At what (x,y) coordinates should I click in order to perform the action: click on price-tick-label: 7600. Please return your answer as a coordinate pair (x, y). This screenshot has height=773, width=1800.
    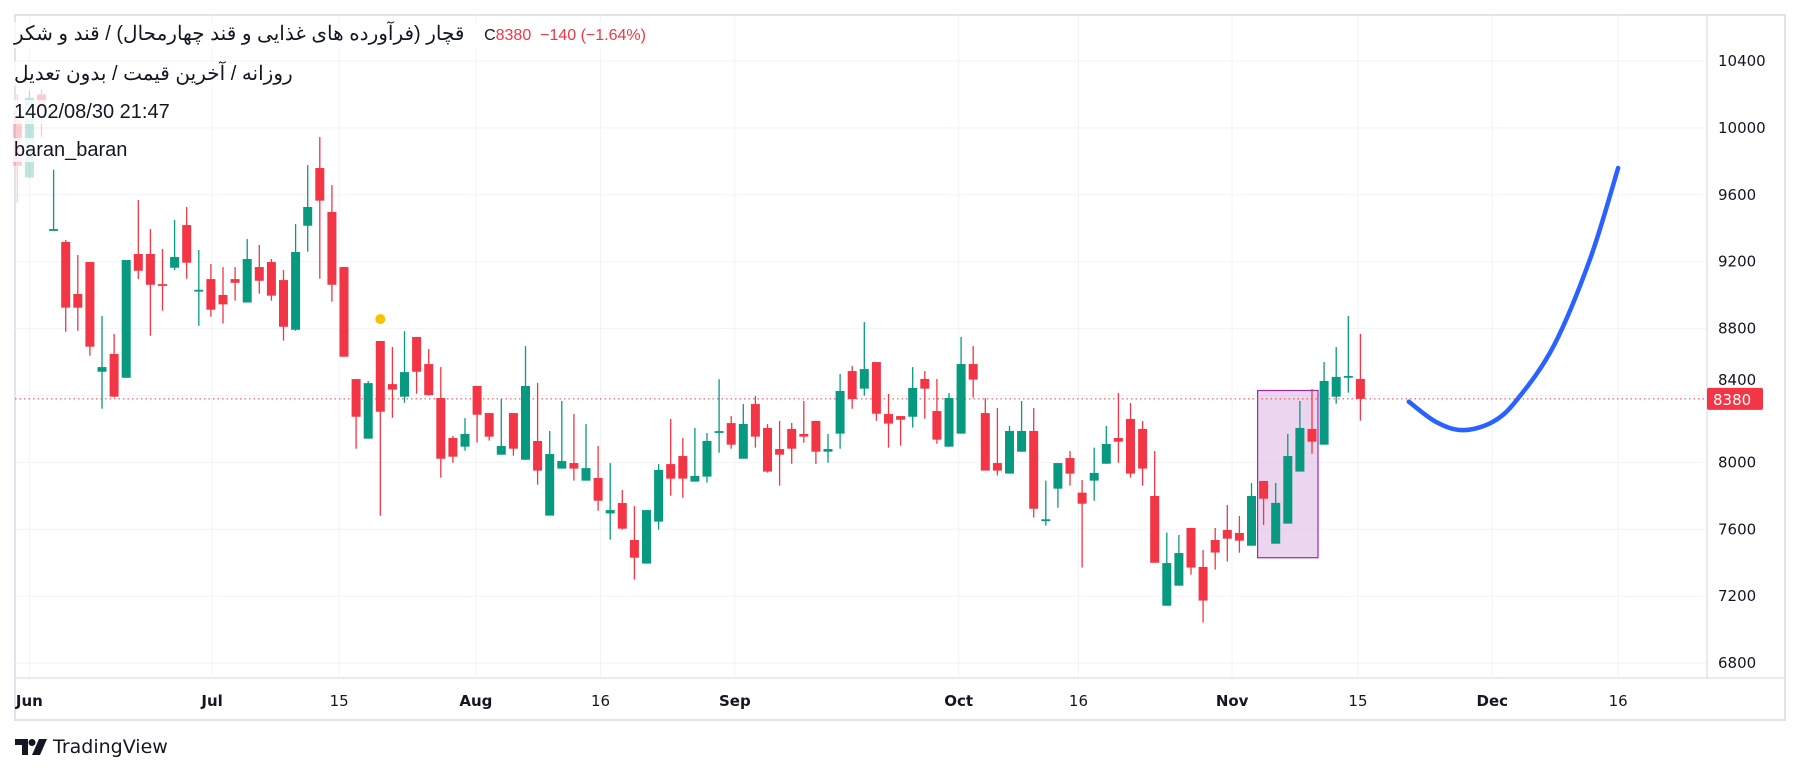
    Looking at the image, I should click on (1737, 529).